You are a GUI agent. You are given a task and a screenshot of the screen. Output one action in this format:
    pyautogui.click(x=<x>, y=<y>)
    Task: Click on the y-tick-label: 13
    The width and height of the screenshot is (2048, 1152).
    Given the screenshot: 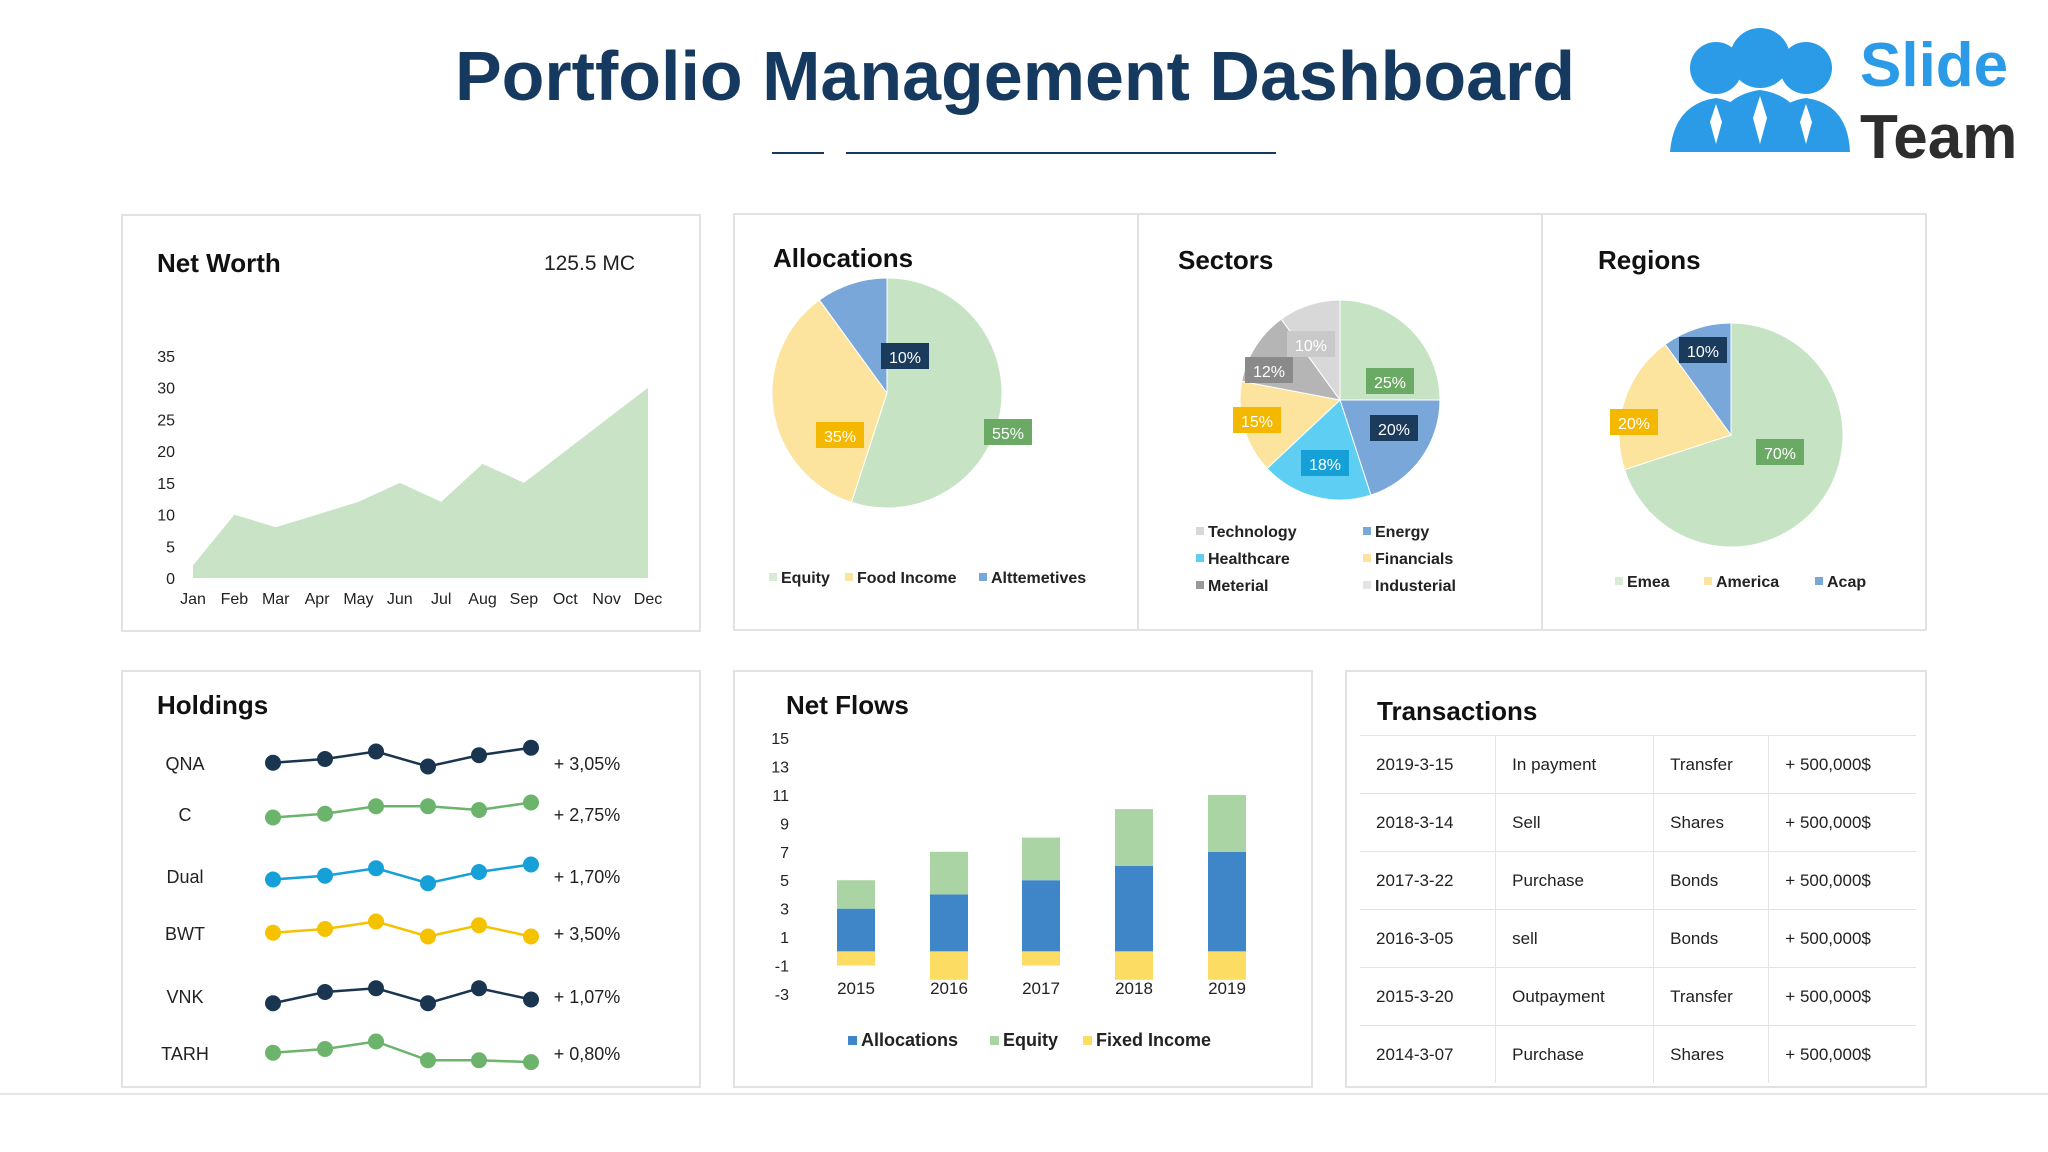 What is the action you would take?
    pyautogui.click(x=780, y=767)
    